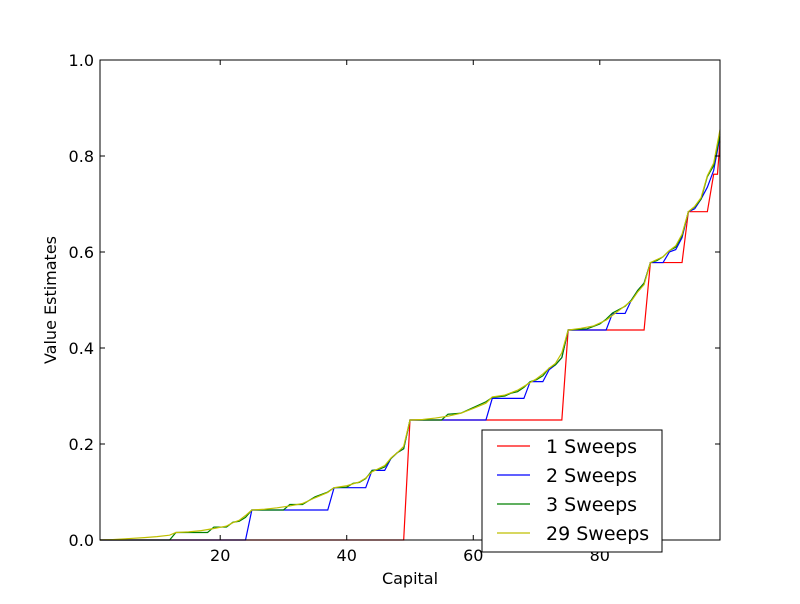  I want to click on x-tick-label: 60, so click(473, 555).